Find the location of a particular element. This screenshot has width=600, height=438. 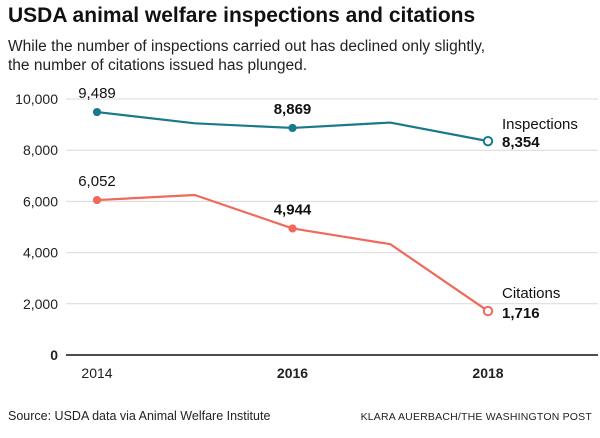

y-tick-label: 4,000 is located at coordinates (40, 253).